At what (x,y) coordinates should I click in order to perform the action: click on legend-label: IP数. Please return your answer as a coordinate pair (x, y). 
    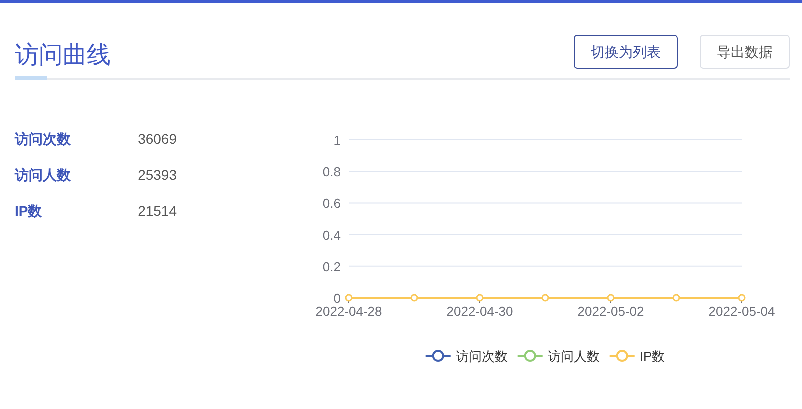
    Looking at the image, I should click on (653, 356).